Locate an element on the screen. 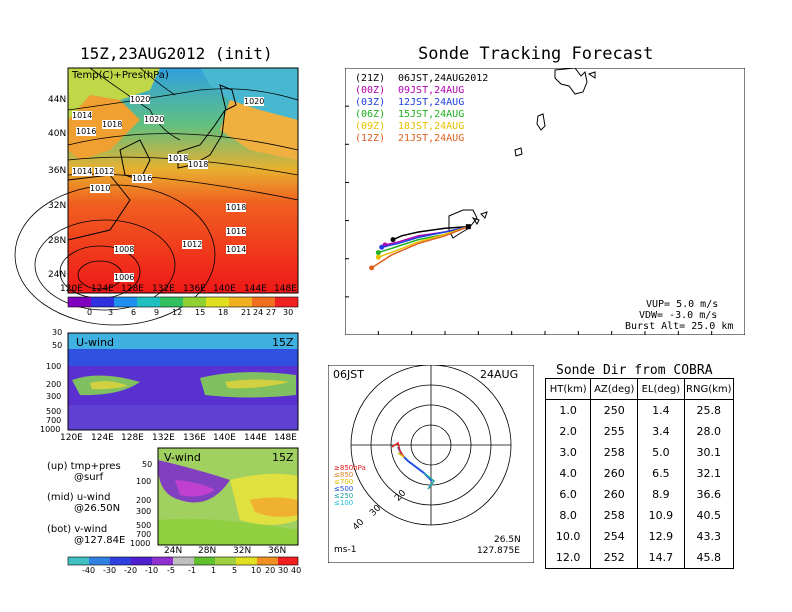  vwind-y-tick: 300 is located at coordinates (144, 511).